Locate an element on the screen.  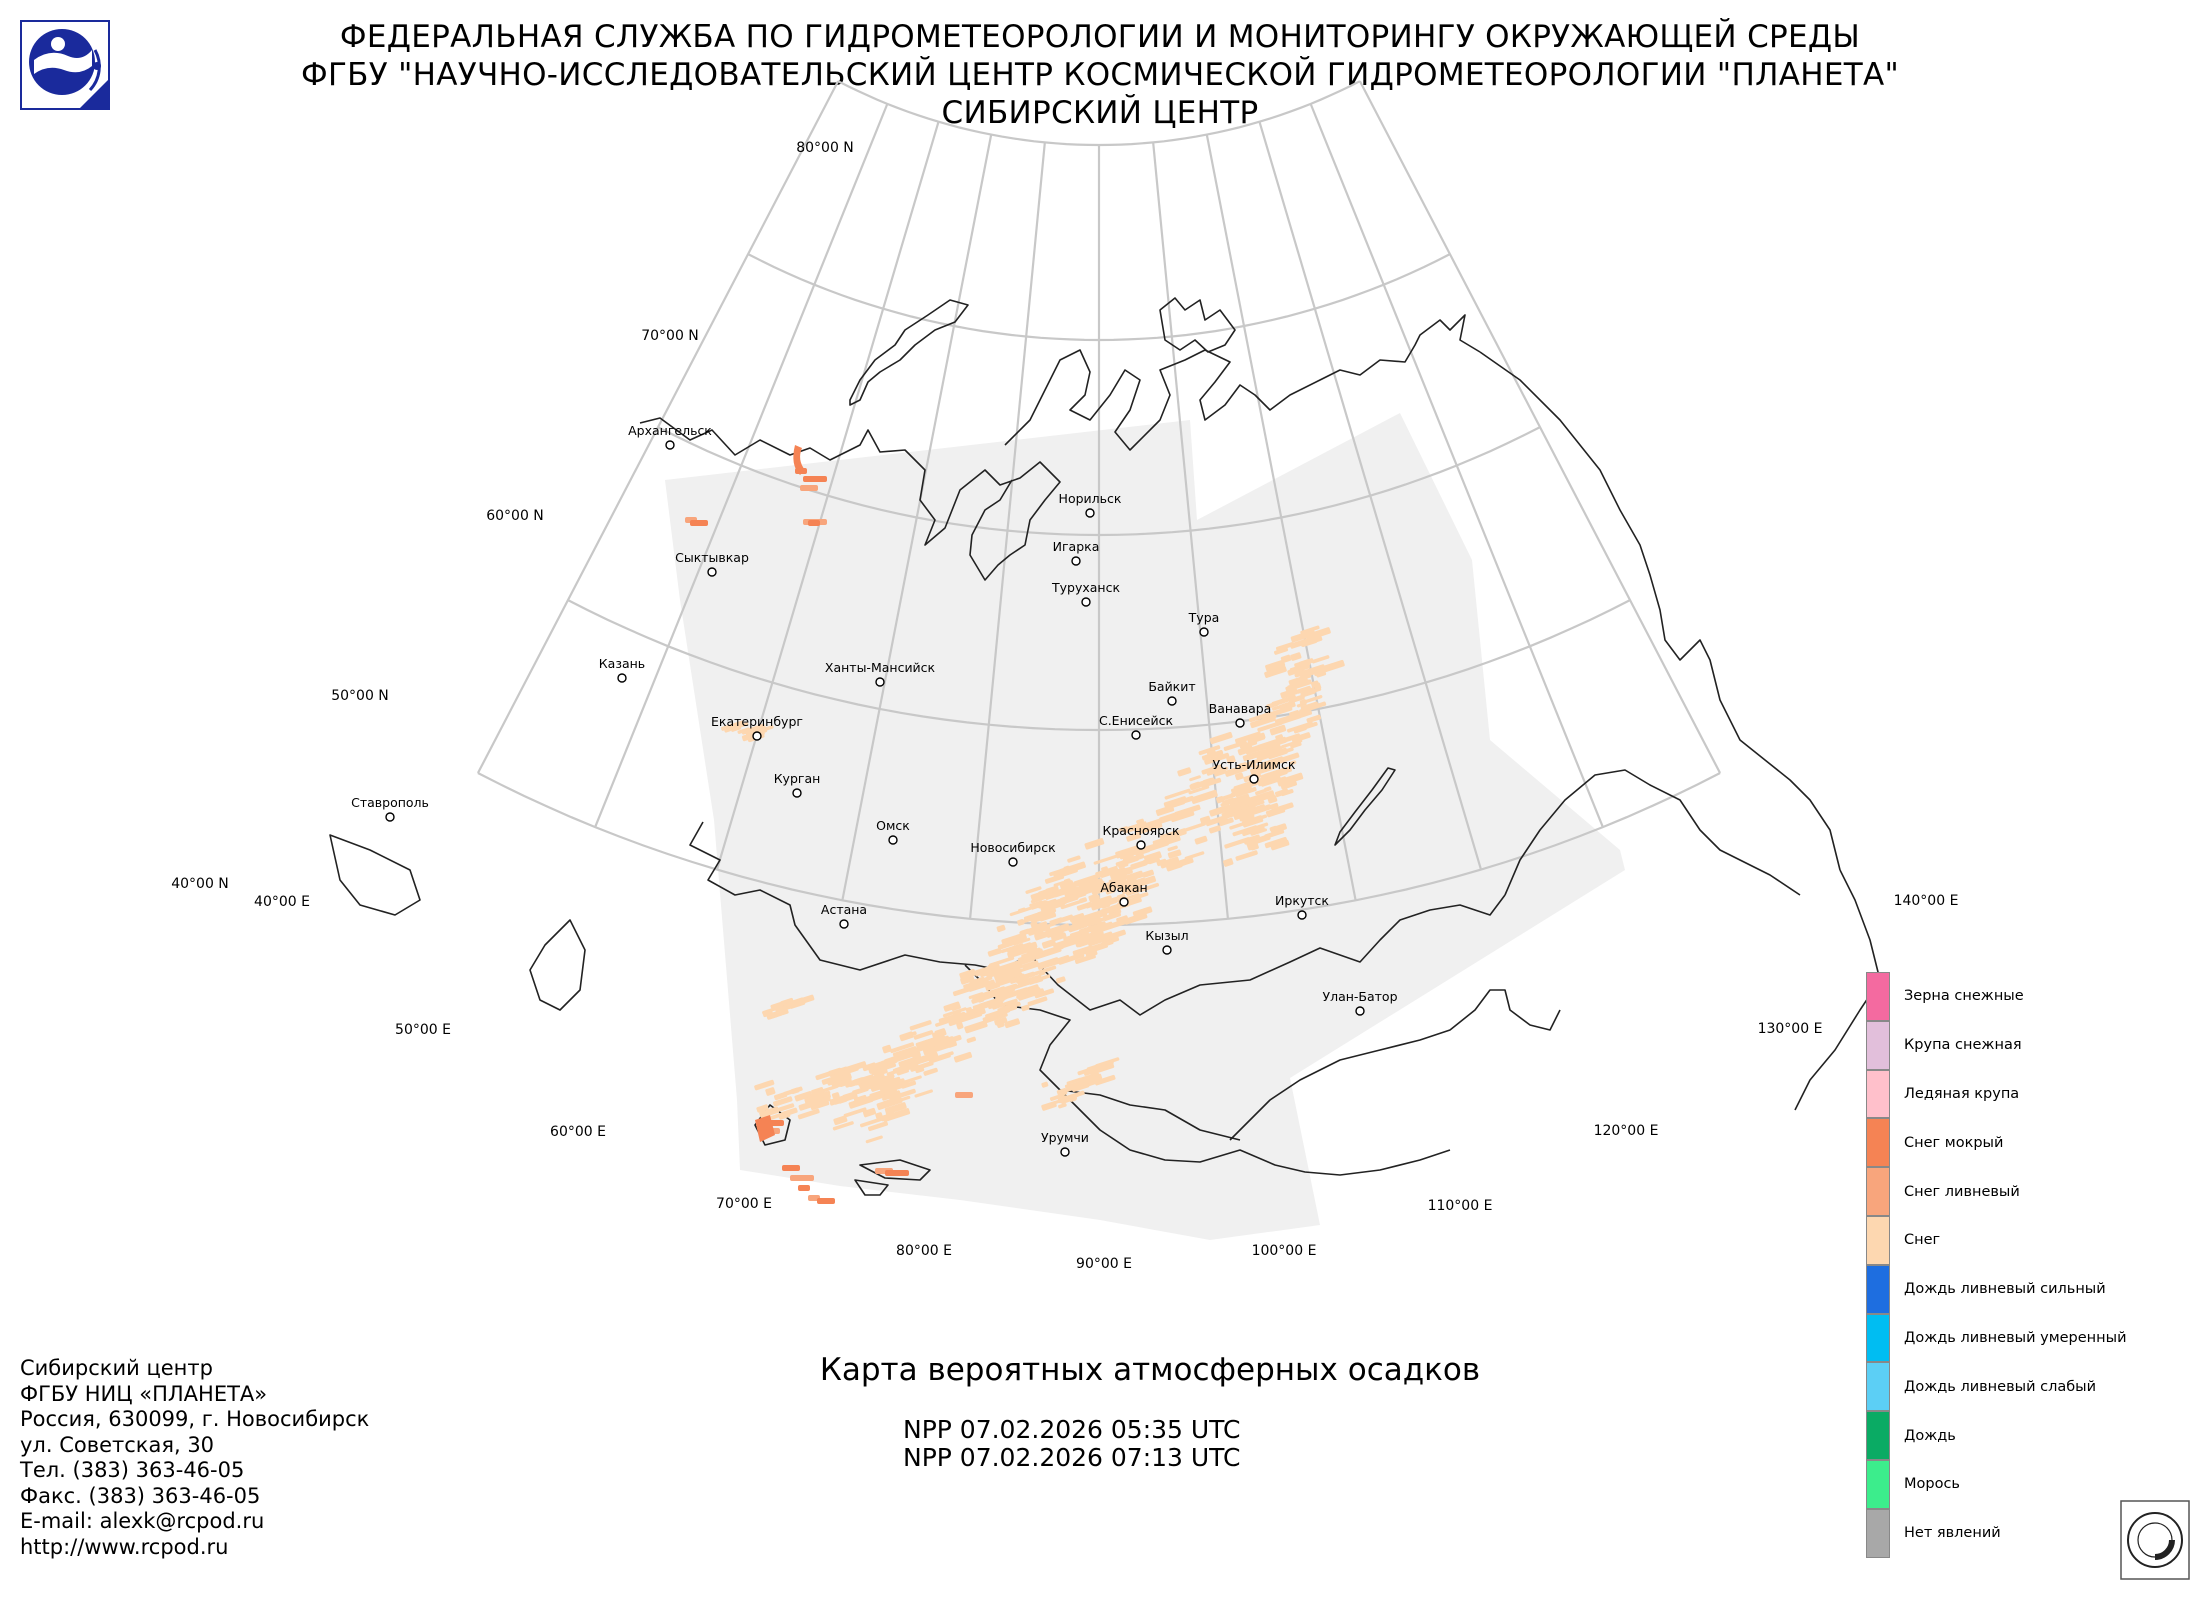
city-marker: Ставрополь is located at coordinates (390, 808).